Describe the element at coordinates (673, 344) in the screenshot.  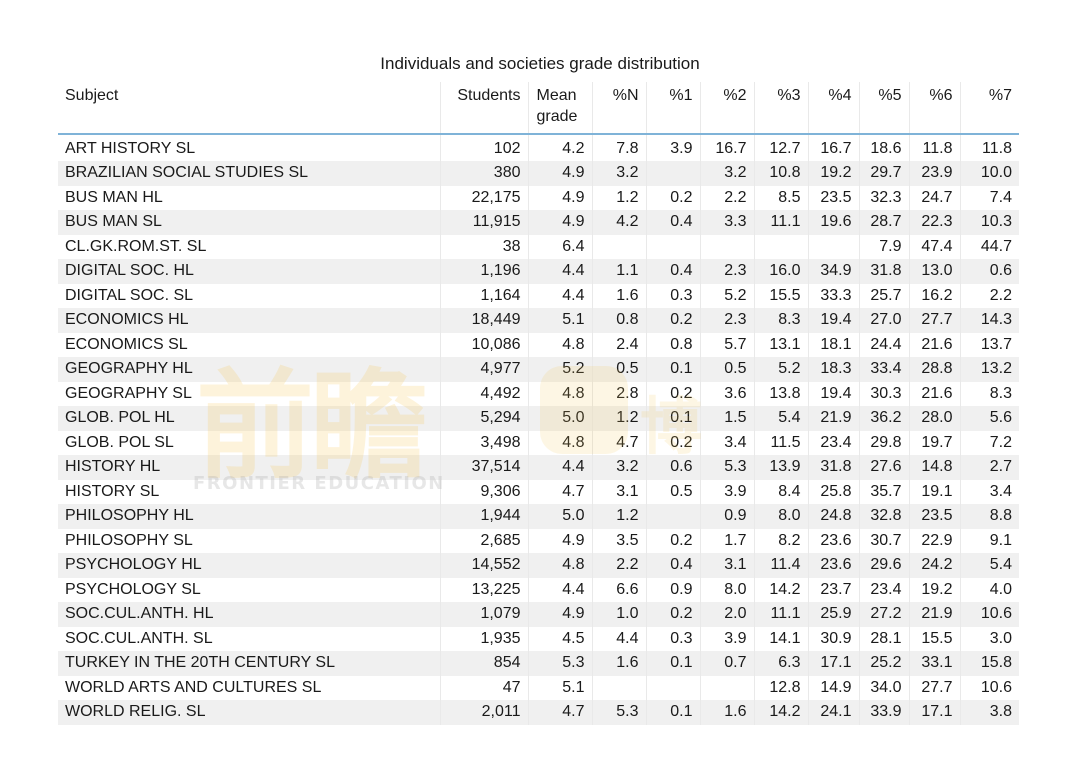
I see `value-cell: 0.8` at that location.